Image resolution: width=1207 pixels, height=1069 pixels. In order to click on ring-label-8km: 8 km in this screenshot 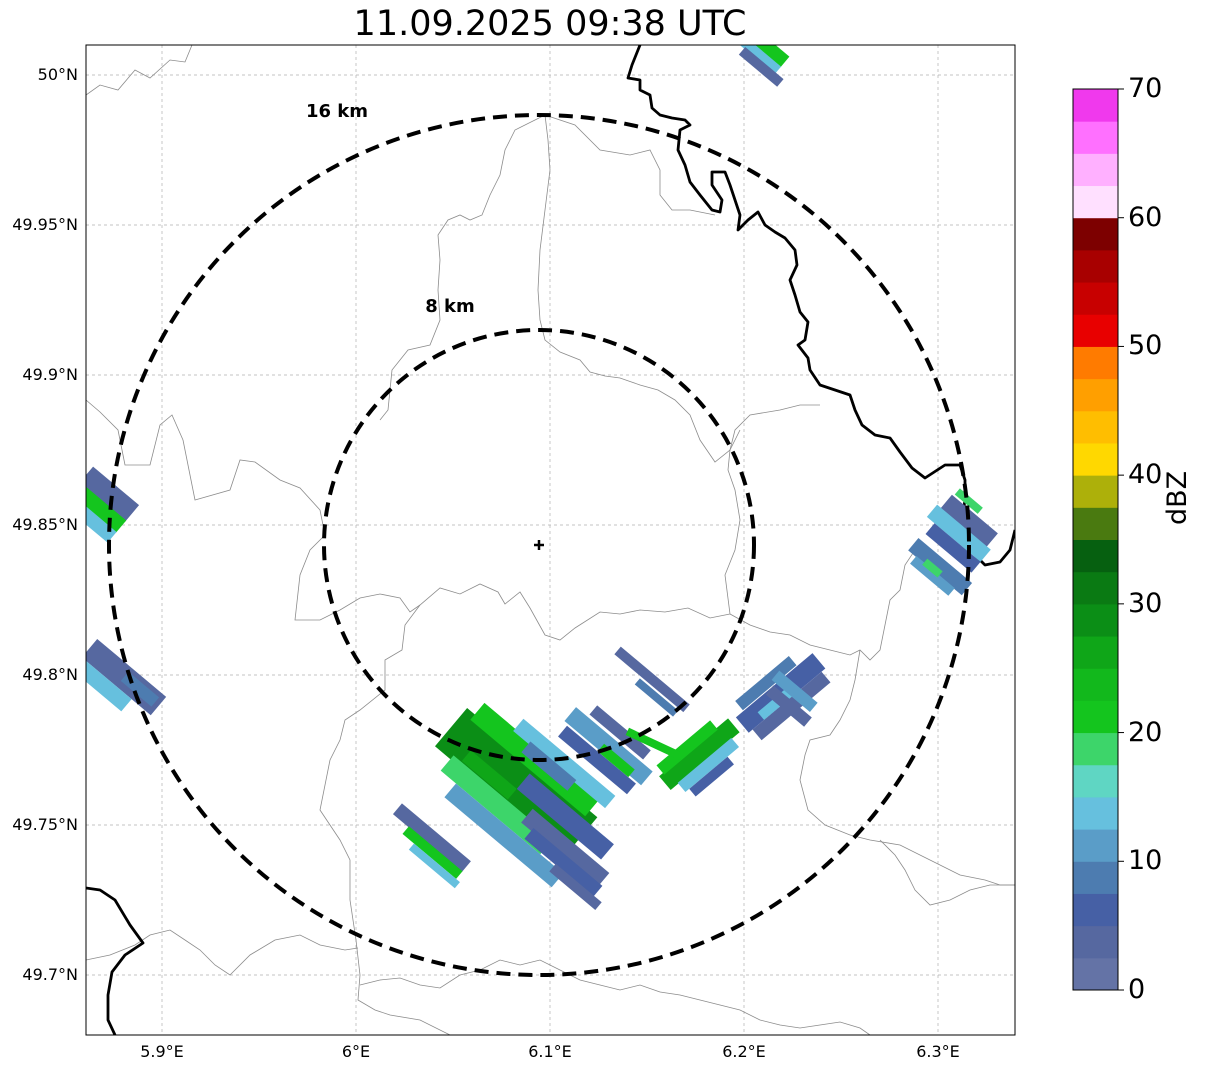, I will do `click(450, 306)`.